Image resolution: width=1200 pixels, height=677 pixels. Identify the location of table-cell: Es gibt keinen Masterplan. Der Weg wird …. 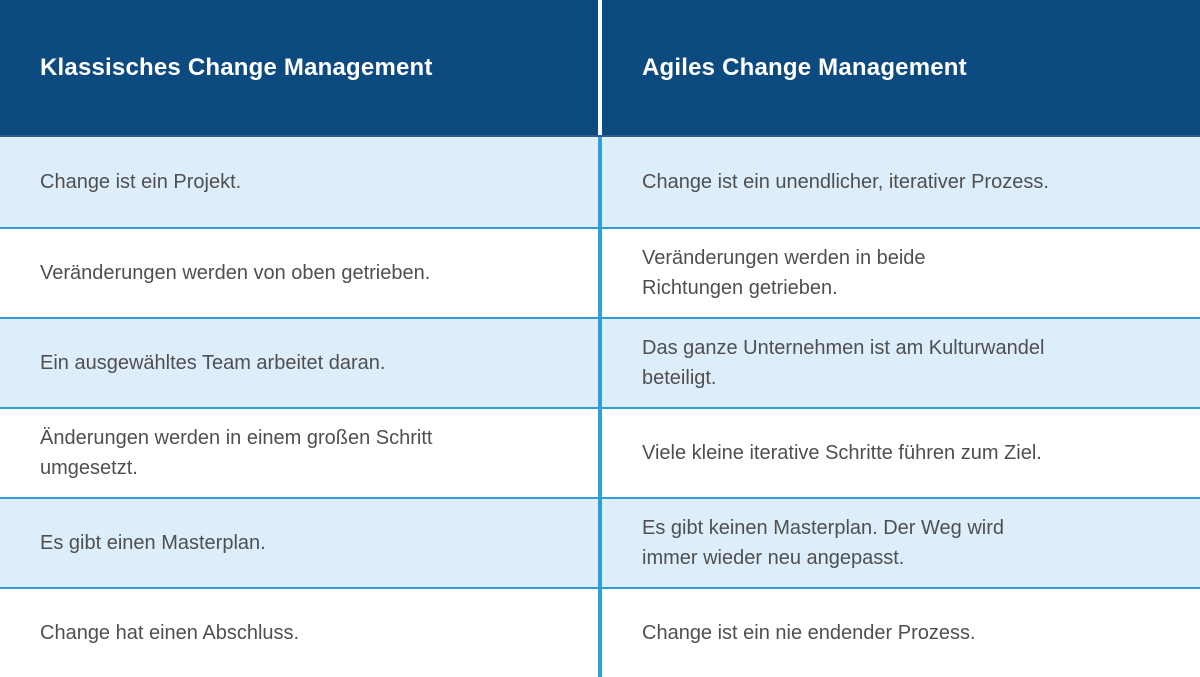
(901, 542).